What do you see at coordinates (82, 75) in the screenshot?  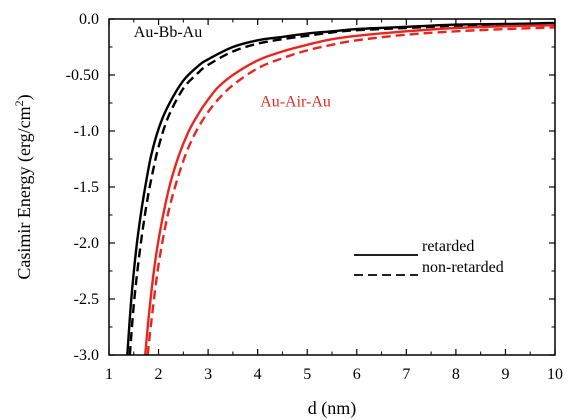 I see `y-tick-label: -0.50` at bounding box center [82, 75].